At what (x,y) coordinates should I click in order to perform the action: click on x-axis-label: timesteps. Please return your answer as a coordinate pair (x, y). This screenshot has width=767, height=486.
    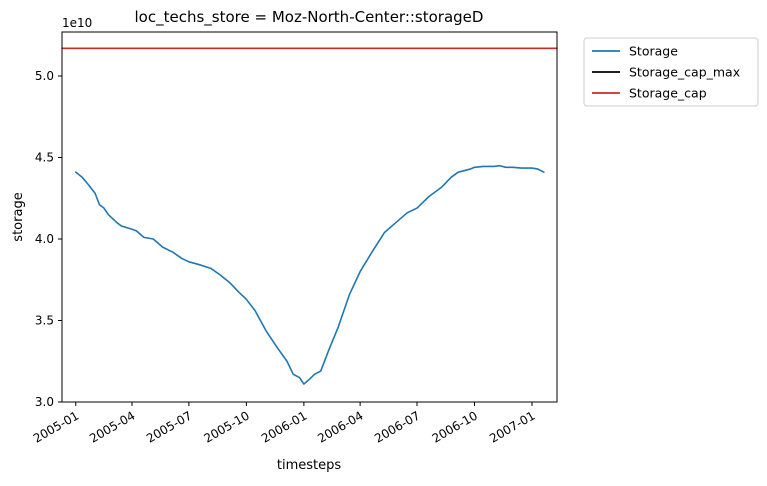
    Looking at the image, I should click on (309, 465).